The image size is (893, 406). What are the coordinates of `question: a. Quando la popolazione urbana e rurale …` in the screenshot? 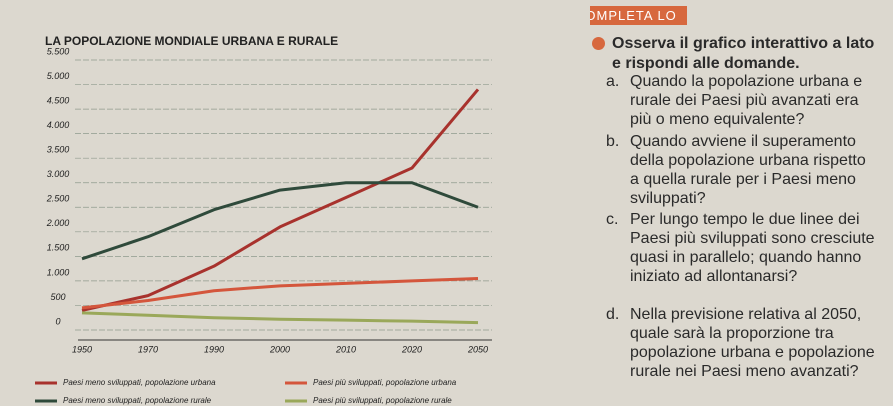 It's located at (741, 100).